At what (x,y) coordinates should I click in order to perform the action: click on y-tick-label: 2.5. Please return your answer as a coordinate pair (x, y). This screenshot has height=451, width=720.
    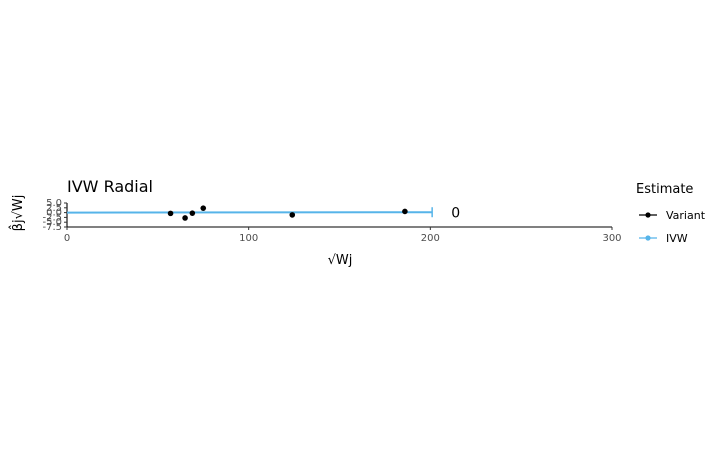
    Looking at the image, I should click on (54, 208).